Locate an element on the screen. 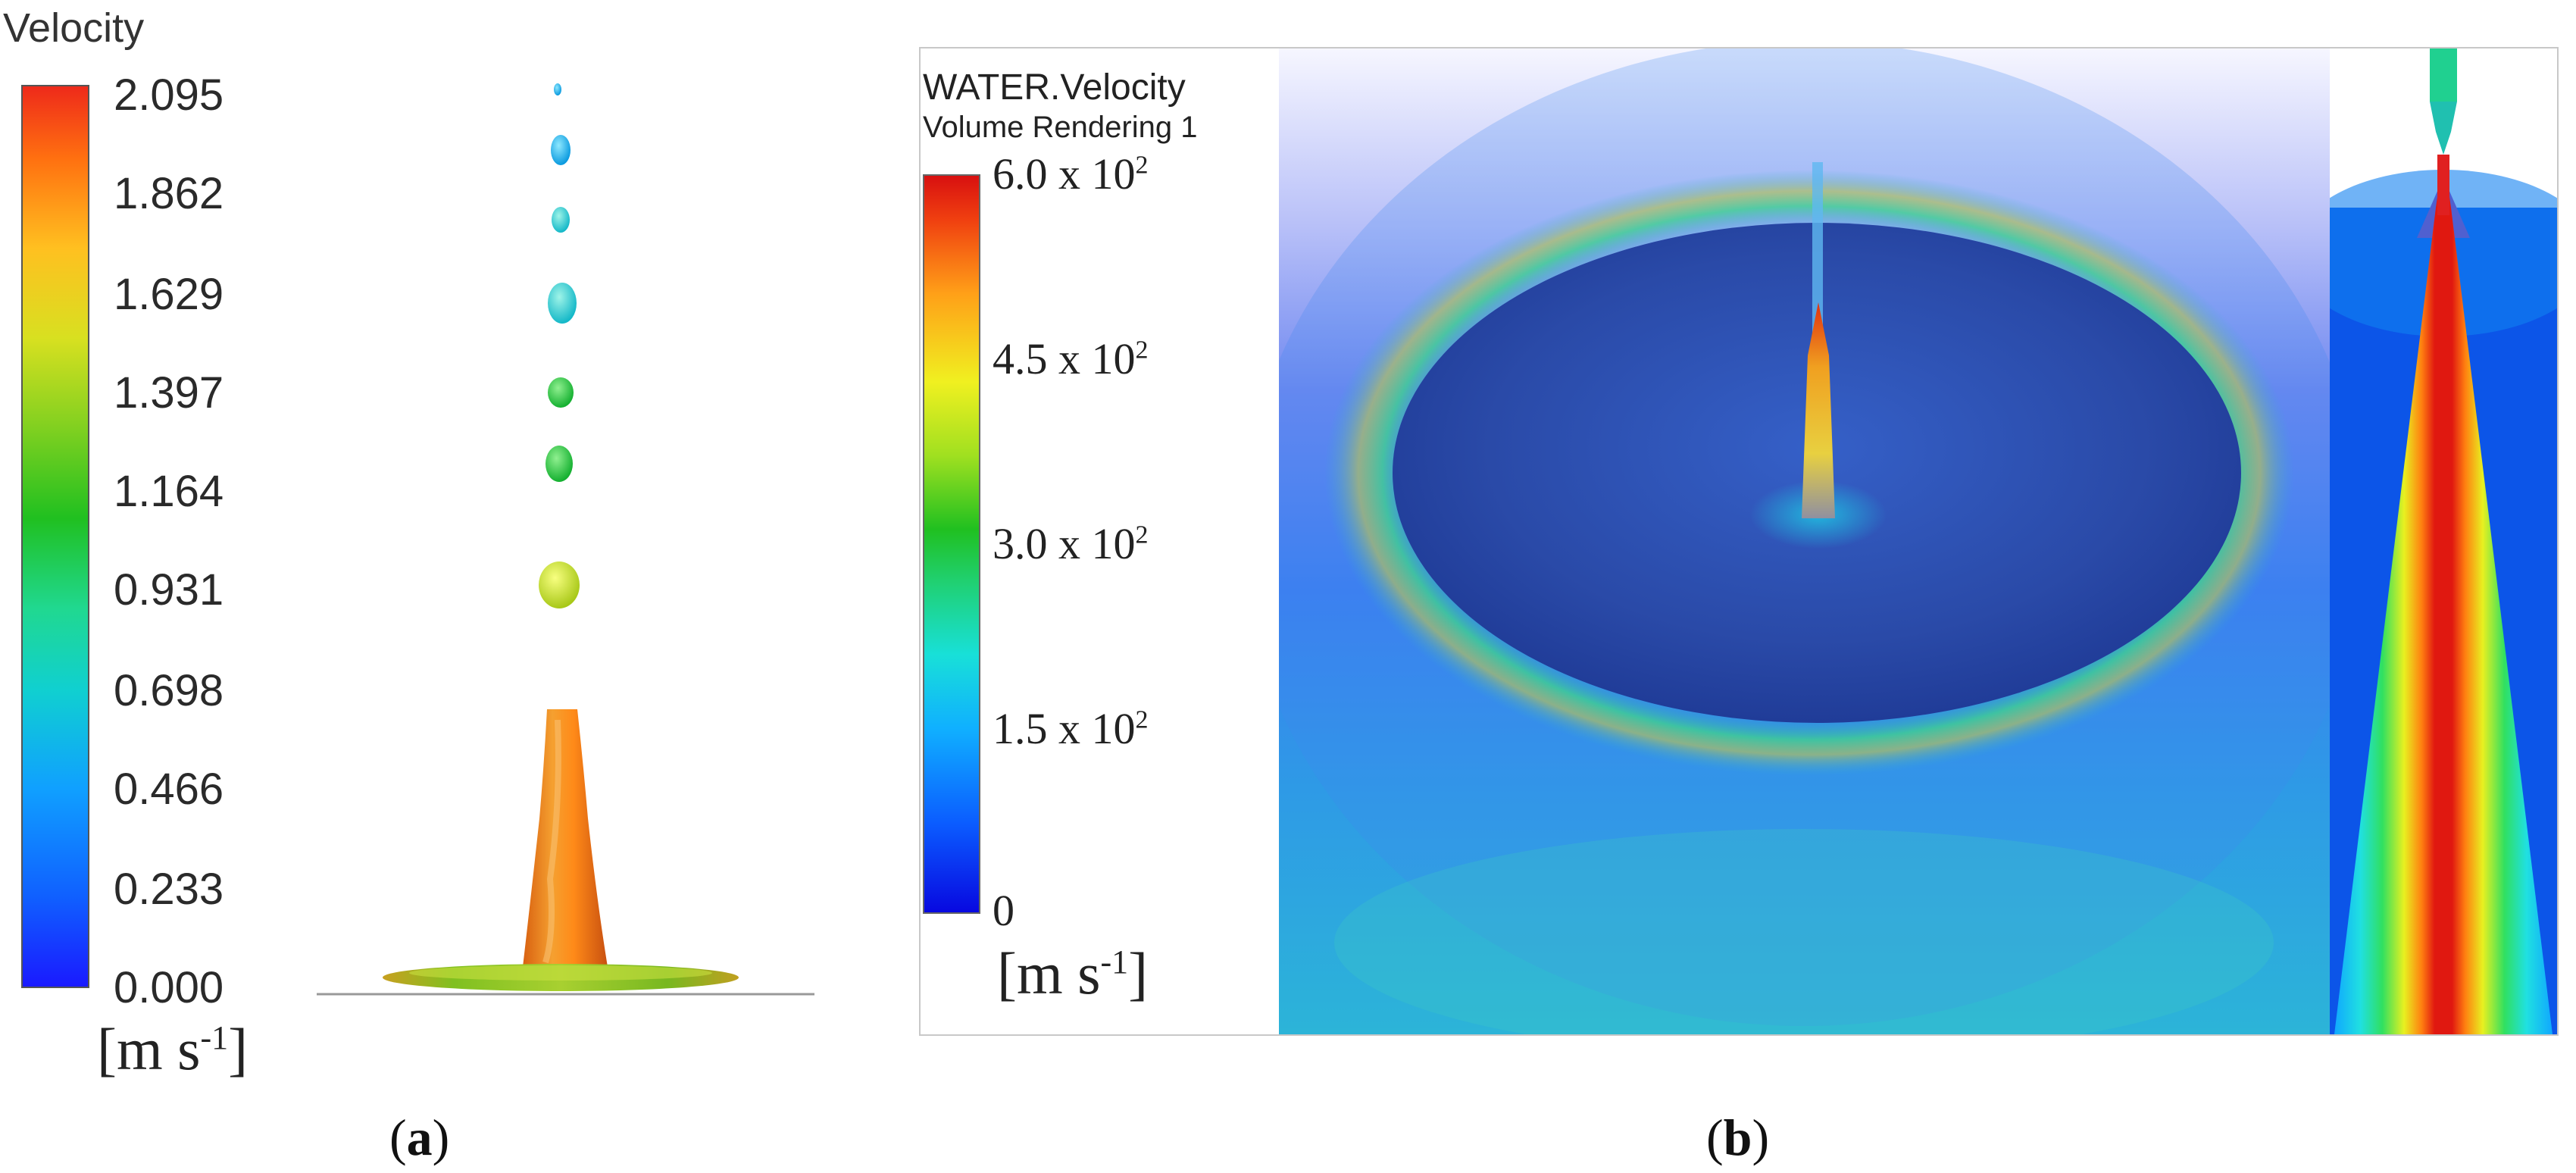 This screenshot has width=2576, height=1173. colorbar-b-tick: 0 is located at coordinates (1004, 911).